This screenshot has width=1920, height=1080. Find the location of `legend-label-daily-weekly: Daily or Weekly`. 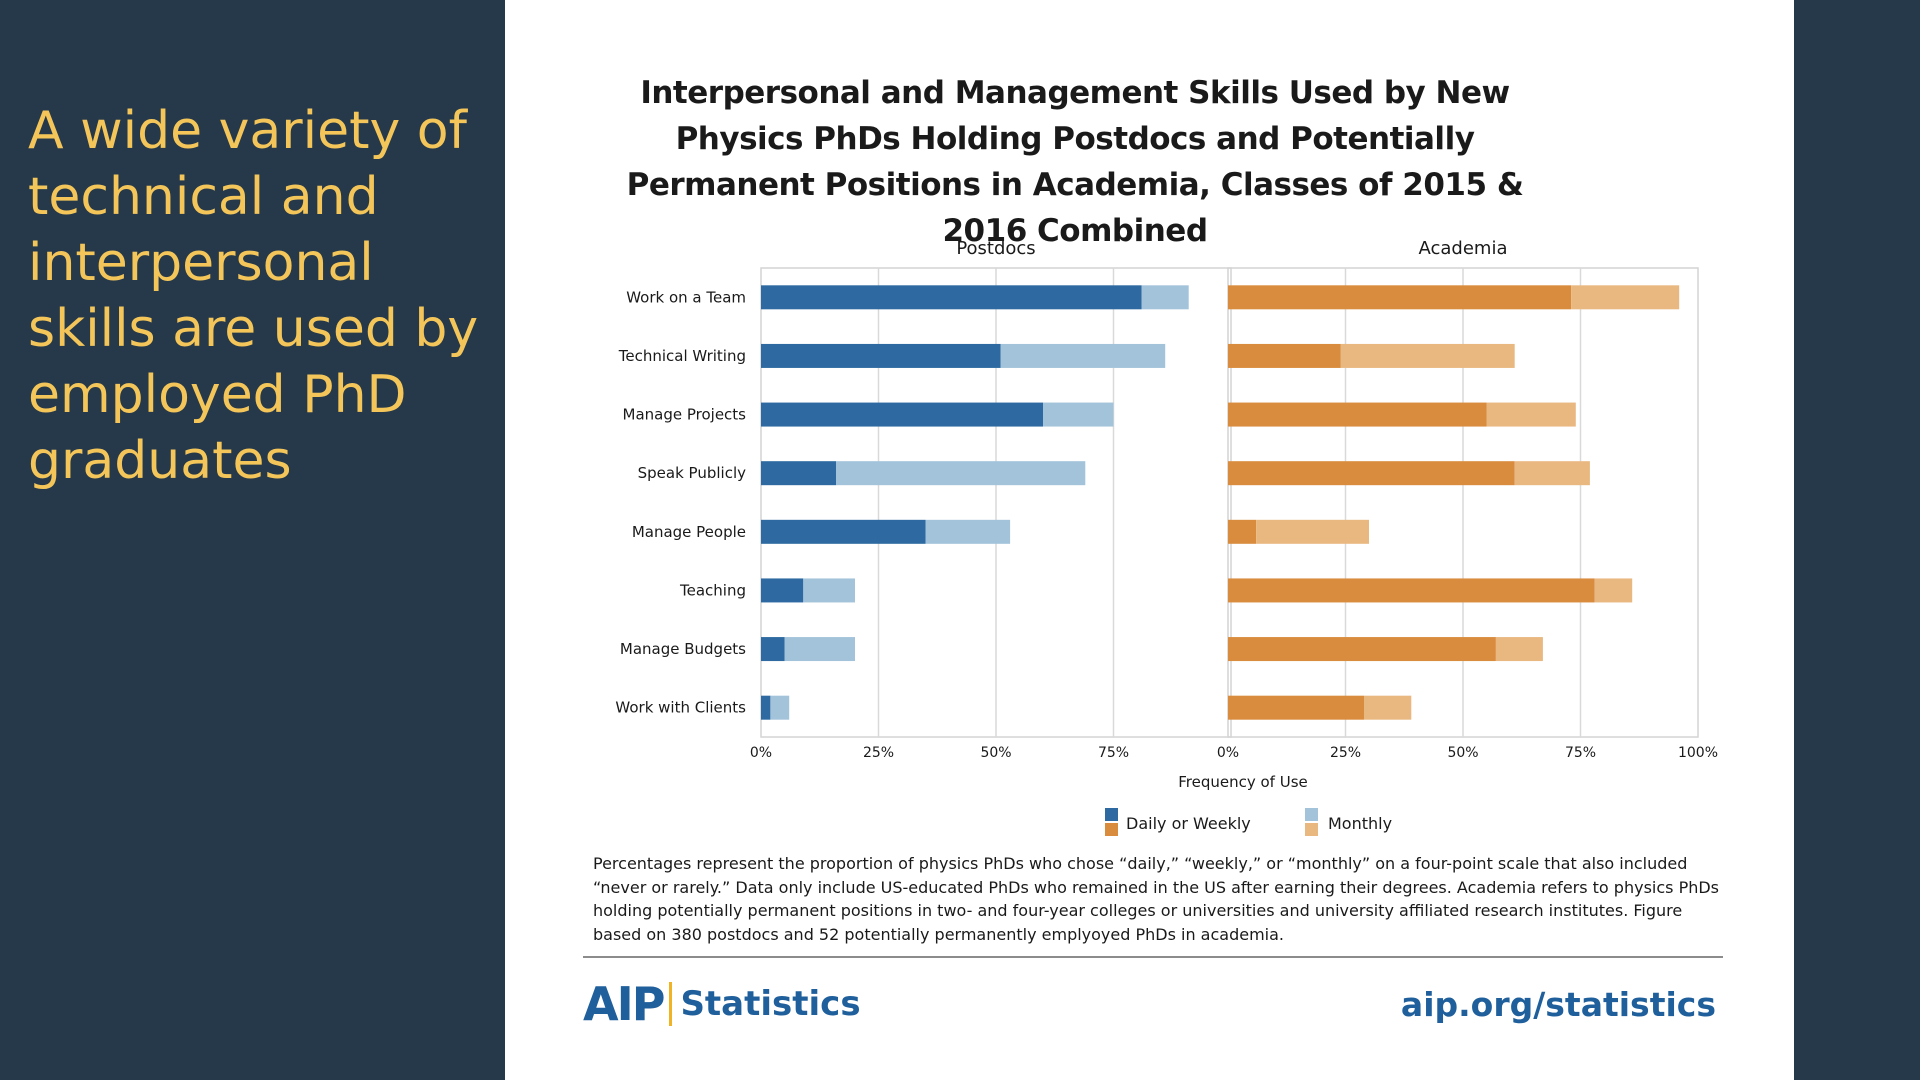

legend-label-daily-weekly: Daily or Weekly is located at coordinates (1188, 823).